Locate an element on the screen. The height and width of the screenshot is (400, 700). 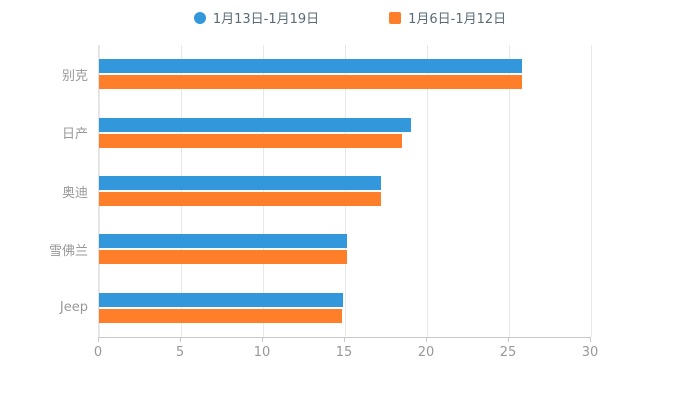
category-label: 别克 is located at coordinates (74, 76).